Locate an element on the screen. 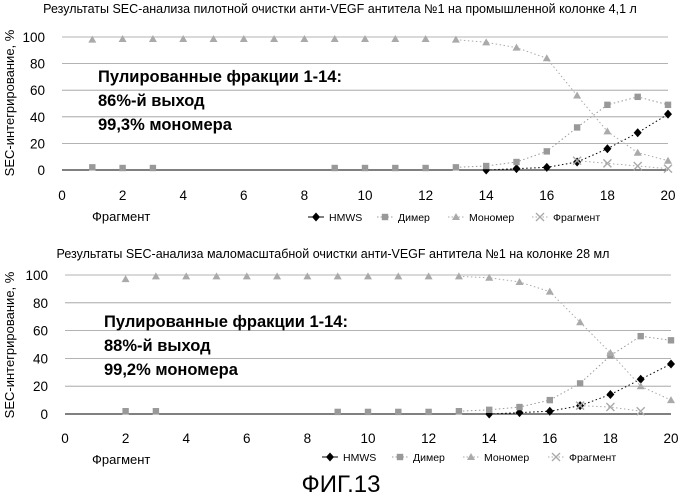  annotation-line-3: 99,3% мономера is located at coordinates (165, 125).